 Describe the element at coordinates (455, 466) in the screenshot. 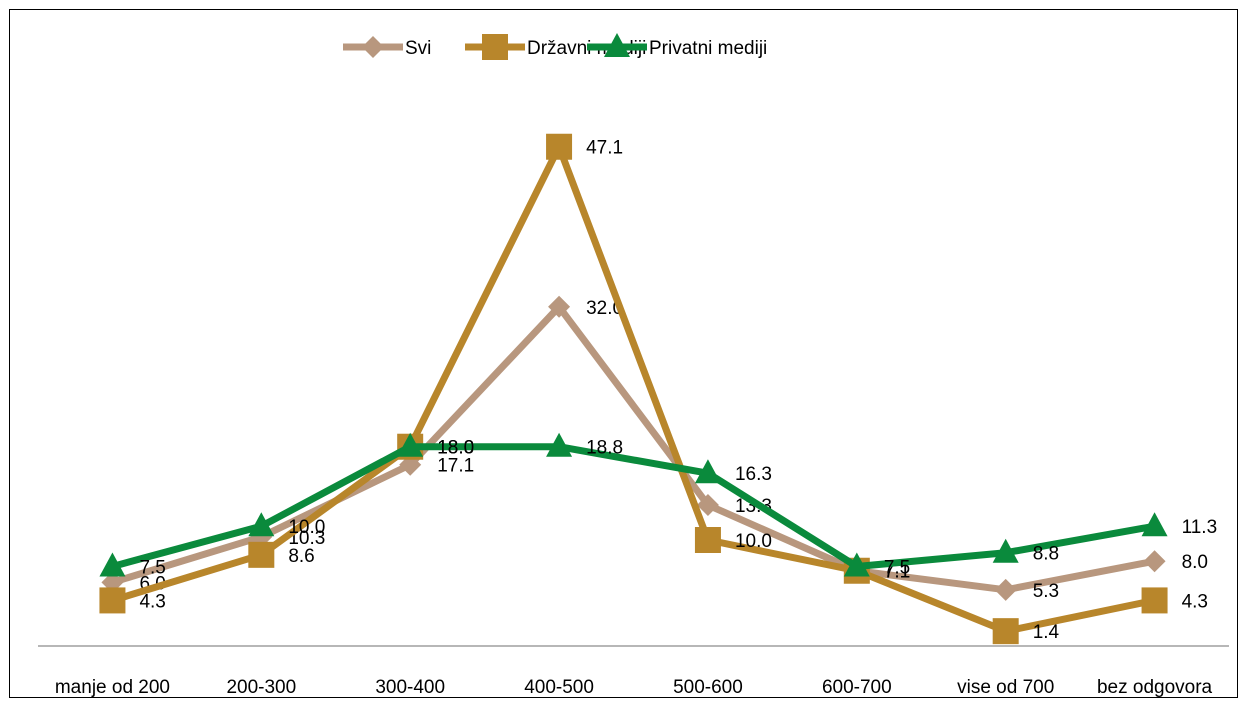

I see `data-label-svi-300-400: 17.1` at that location.